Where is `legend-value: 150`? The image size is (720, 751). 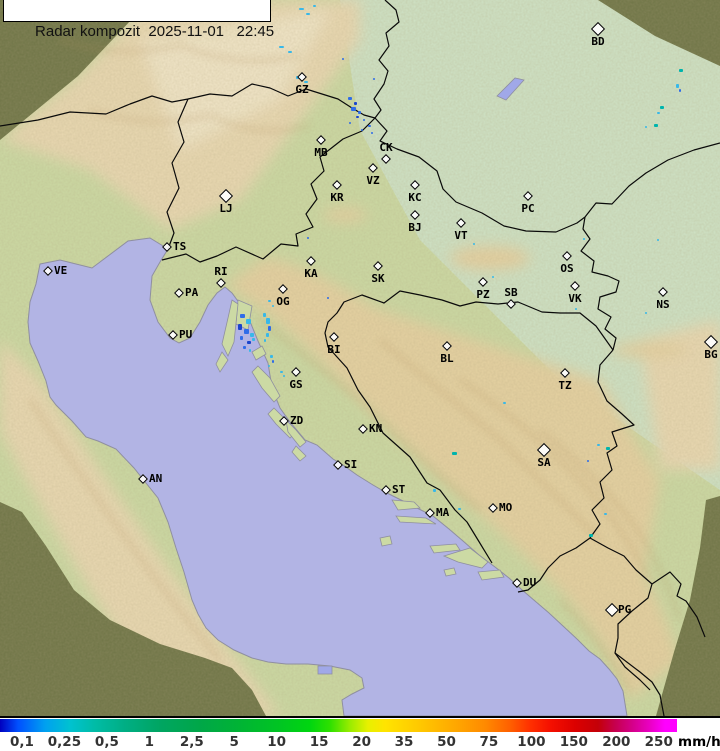 legend-value: 150 is located at coordinates (573, 742).